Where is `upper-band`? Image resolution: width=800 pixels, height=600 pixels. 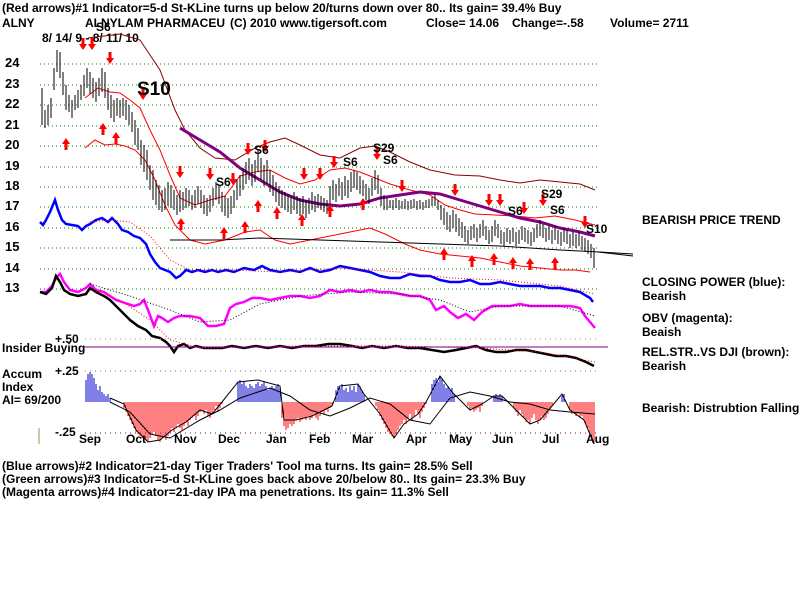
upper-band is located at coordinates (340, 156).